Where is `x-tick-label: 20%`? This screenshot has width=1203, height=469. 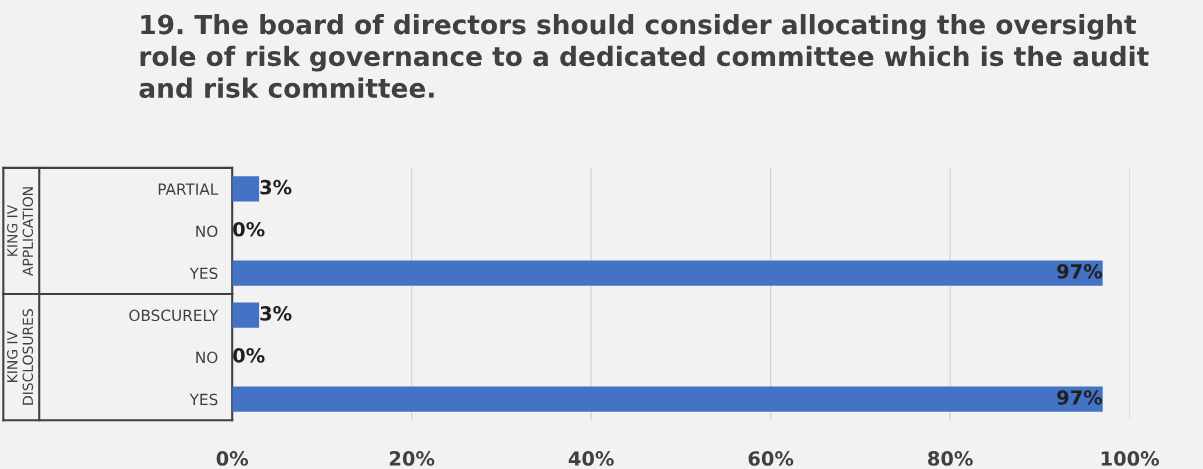
x-tick-label: 20% is located at coordinates (412, 458).